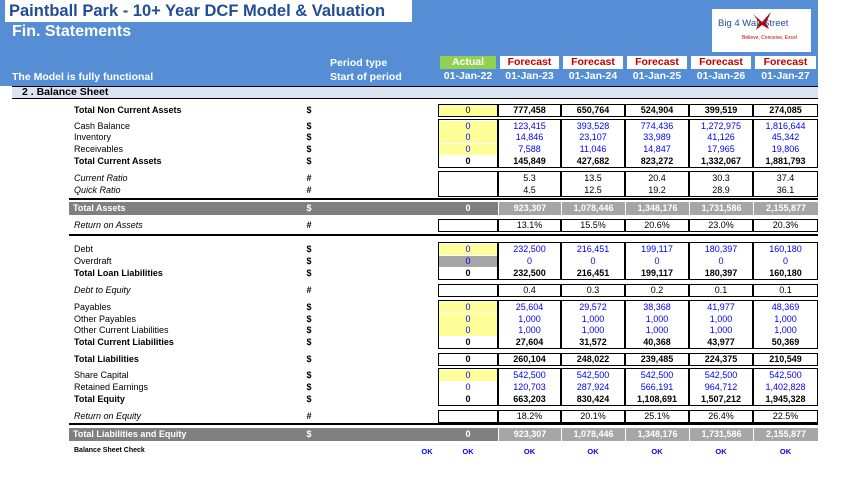 Image resolution: width=843 pixels, height=488 pixels. I want to click on balance-check-1: OK, so click(427, 451).